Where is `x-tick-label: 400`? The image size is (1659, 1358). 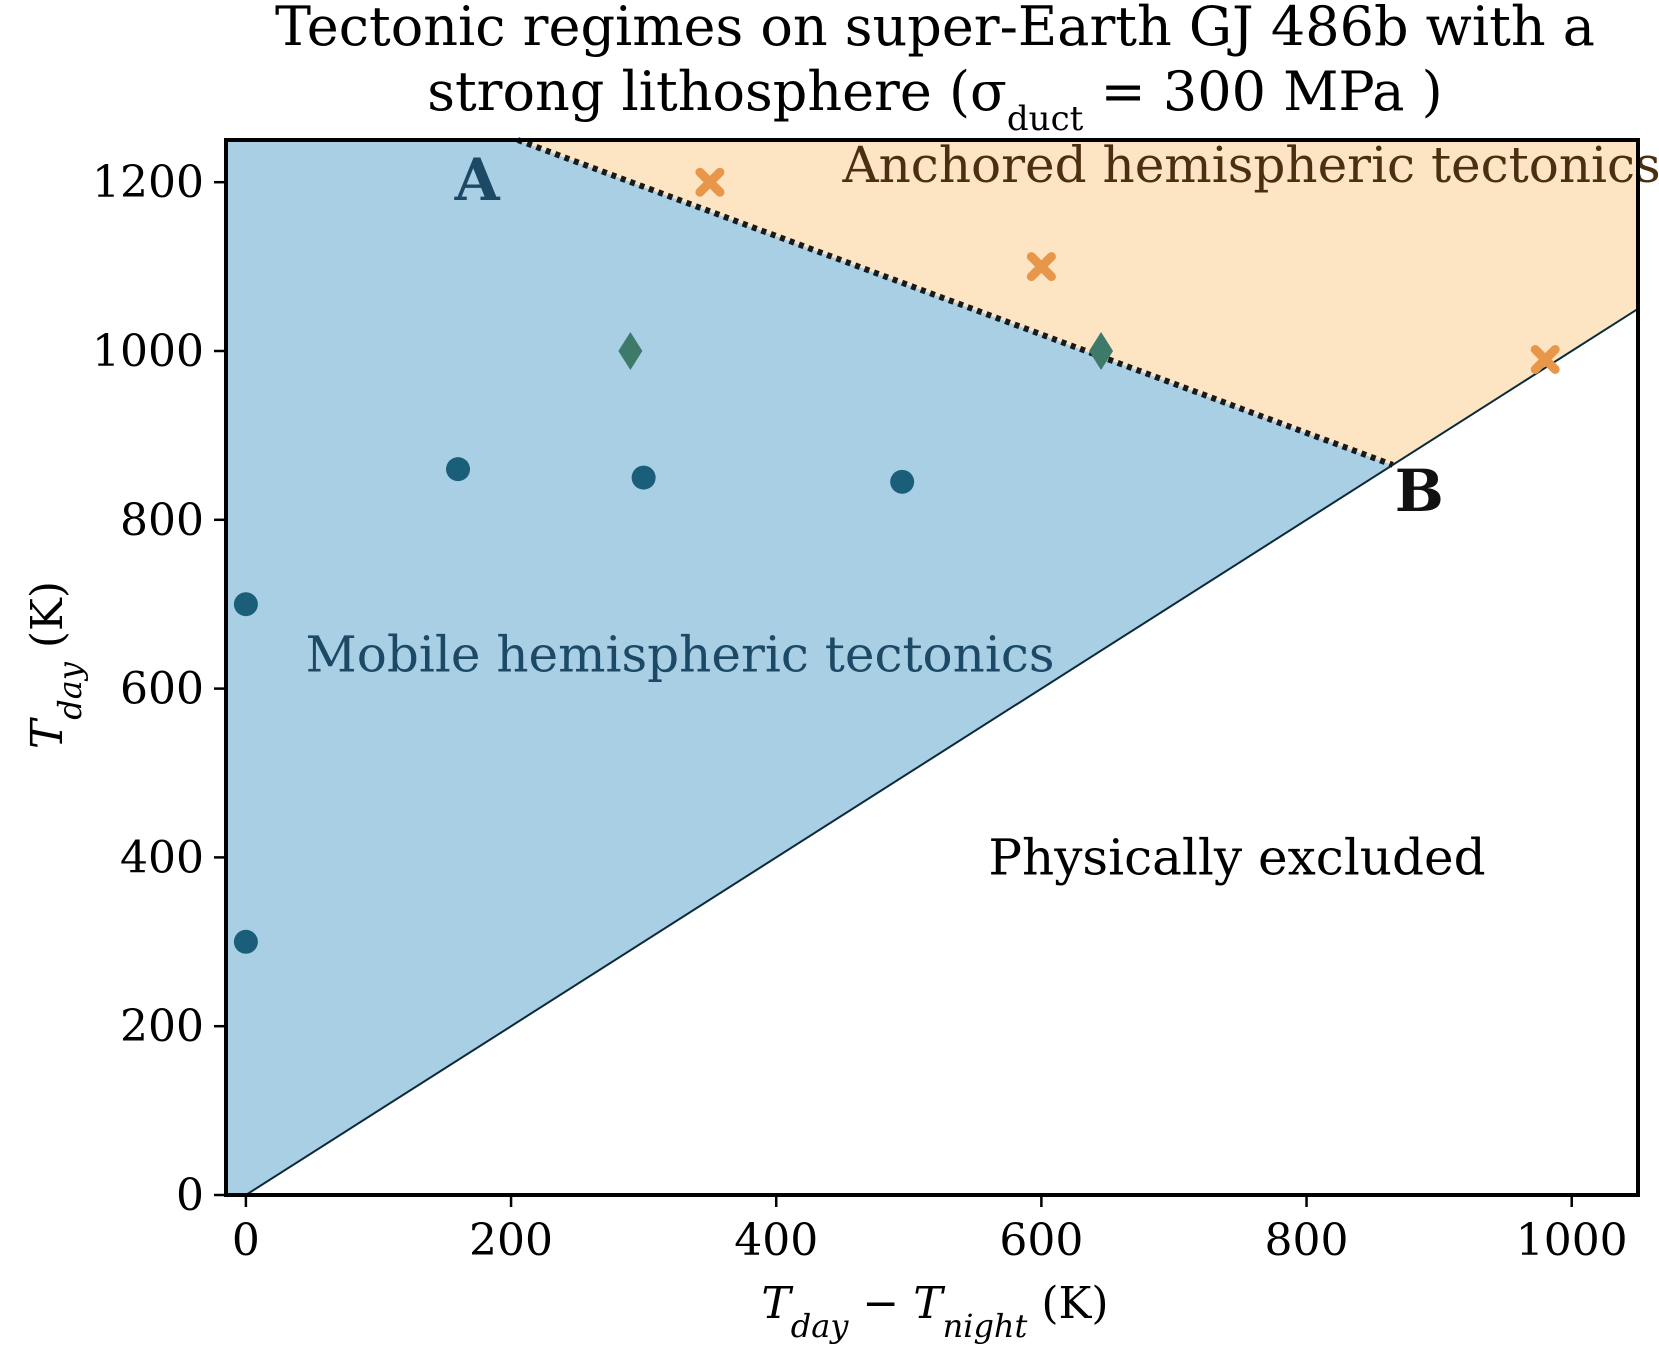 x-tick-label: 400 is located at coordinates (776, 1240).